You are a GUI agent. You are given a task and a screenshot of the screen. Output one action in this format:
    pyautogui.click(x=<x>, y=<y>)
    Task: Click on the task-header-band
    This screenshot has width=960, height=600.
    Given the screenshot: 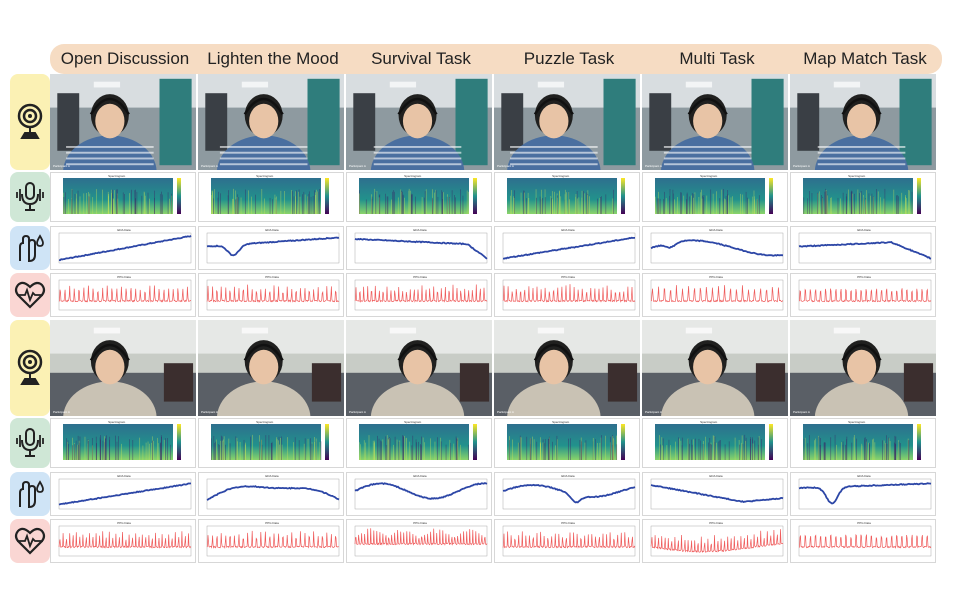 What is the action you would take?
    pyautogui.click(x=496, y=59)
    